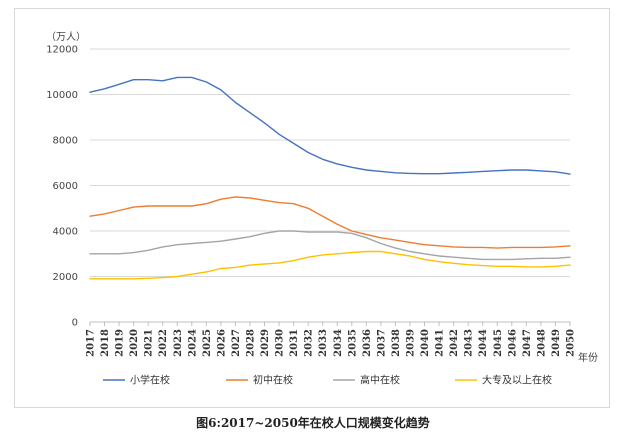 Image resolution: width=626 pixels, height=440 pixels. I want to click on x-tick-label: 2033, so click(323, 343).